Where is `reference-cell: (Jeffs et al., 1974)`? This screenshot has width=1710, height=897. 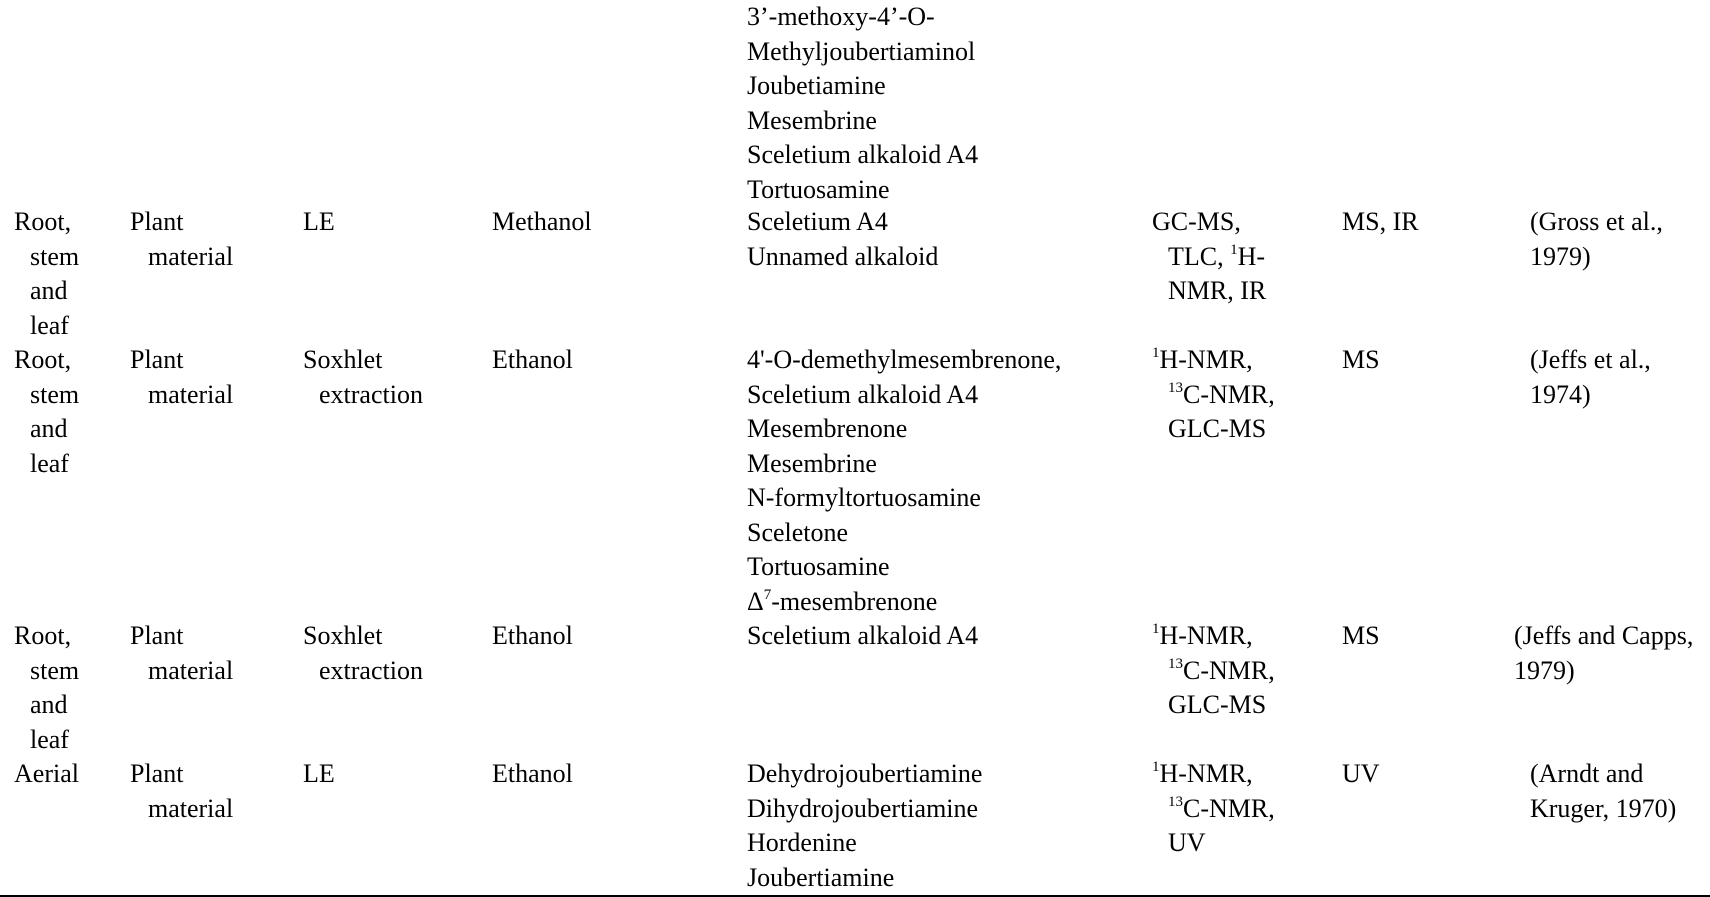
reference-cell: (Jeffs et al., 1974) is located at coordinates (1590, 377).